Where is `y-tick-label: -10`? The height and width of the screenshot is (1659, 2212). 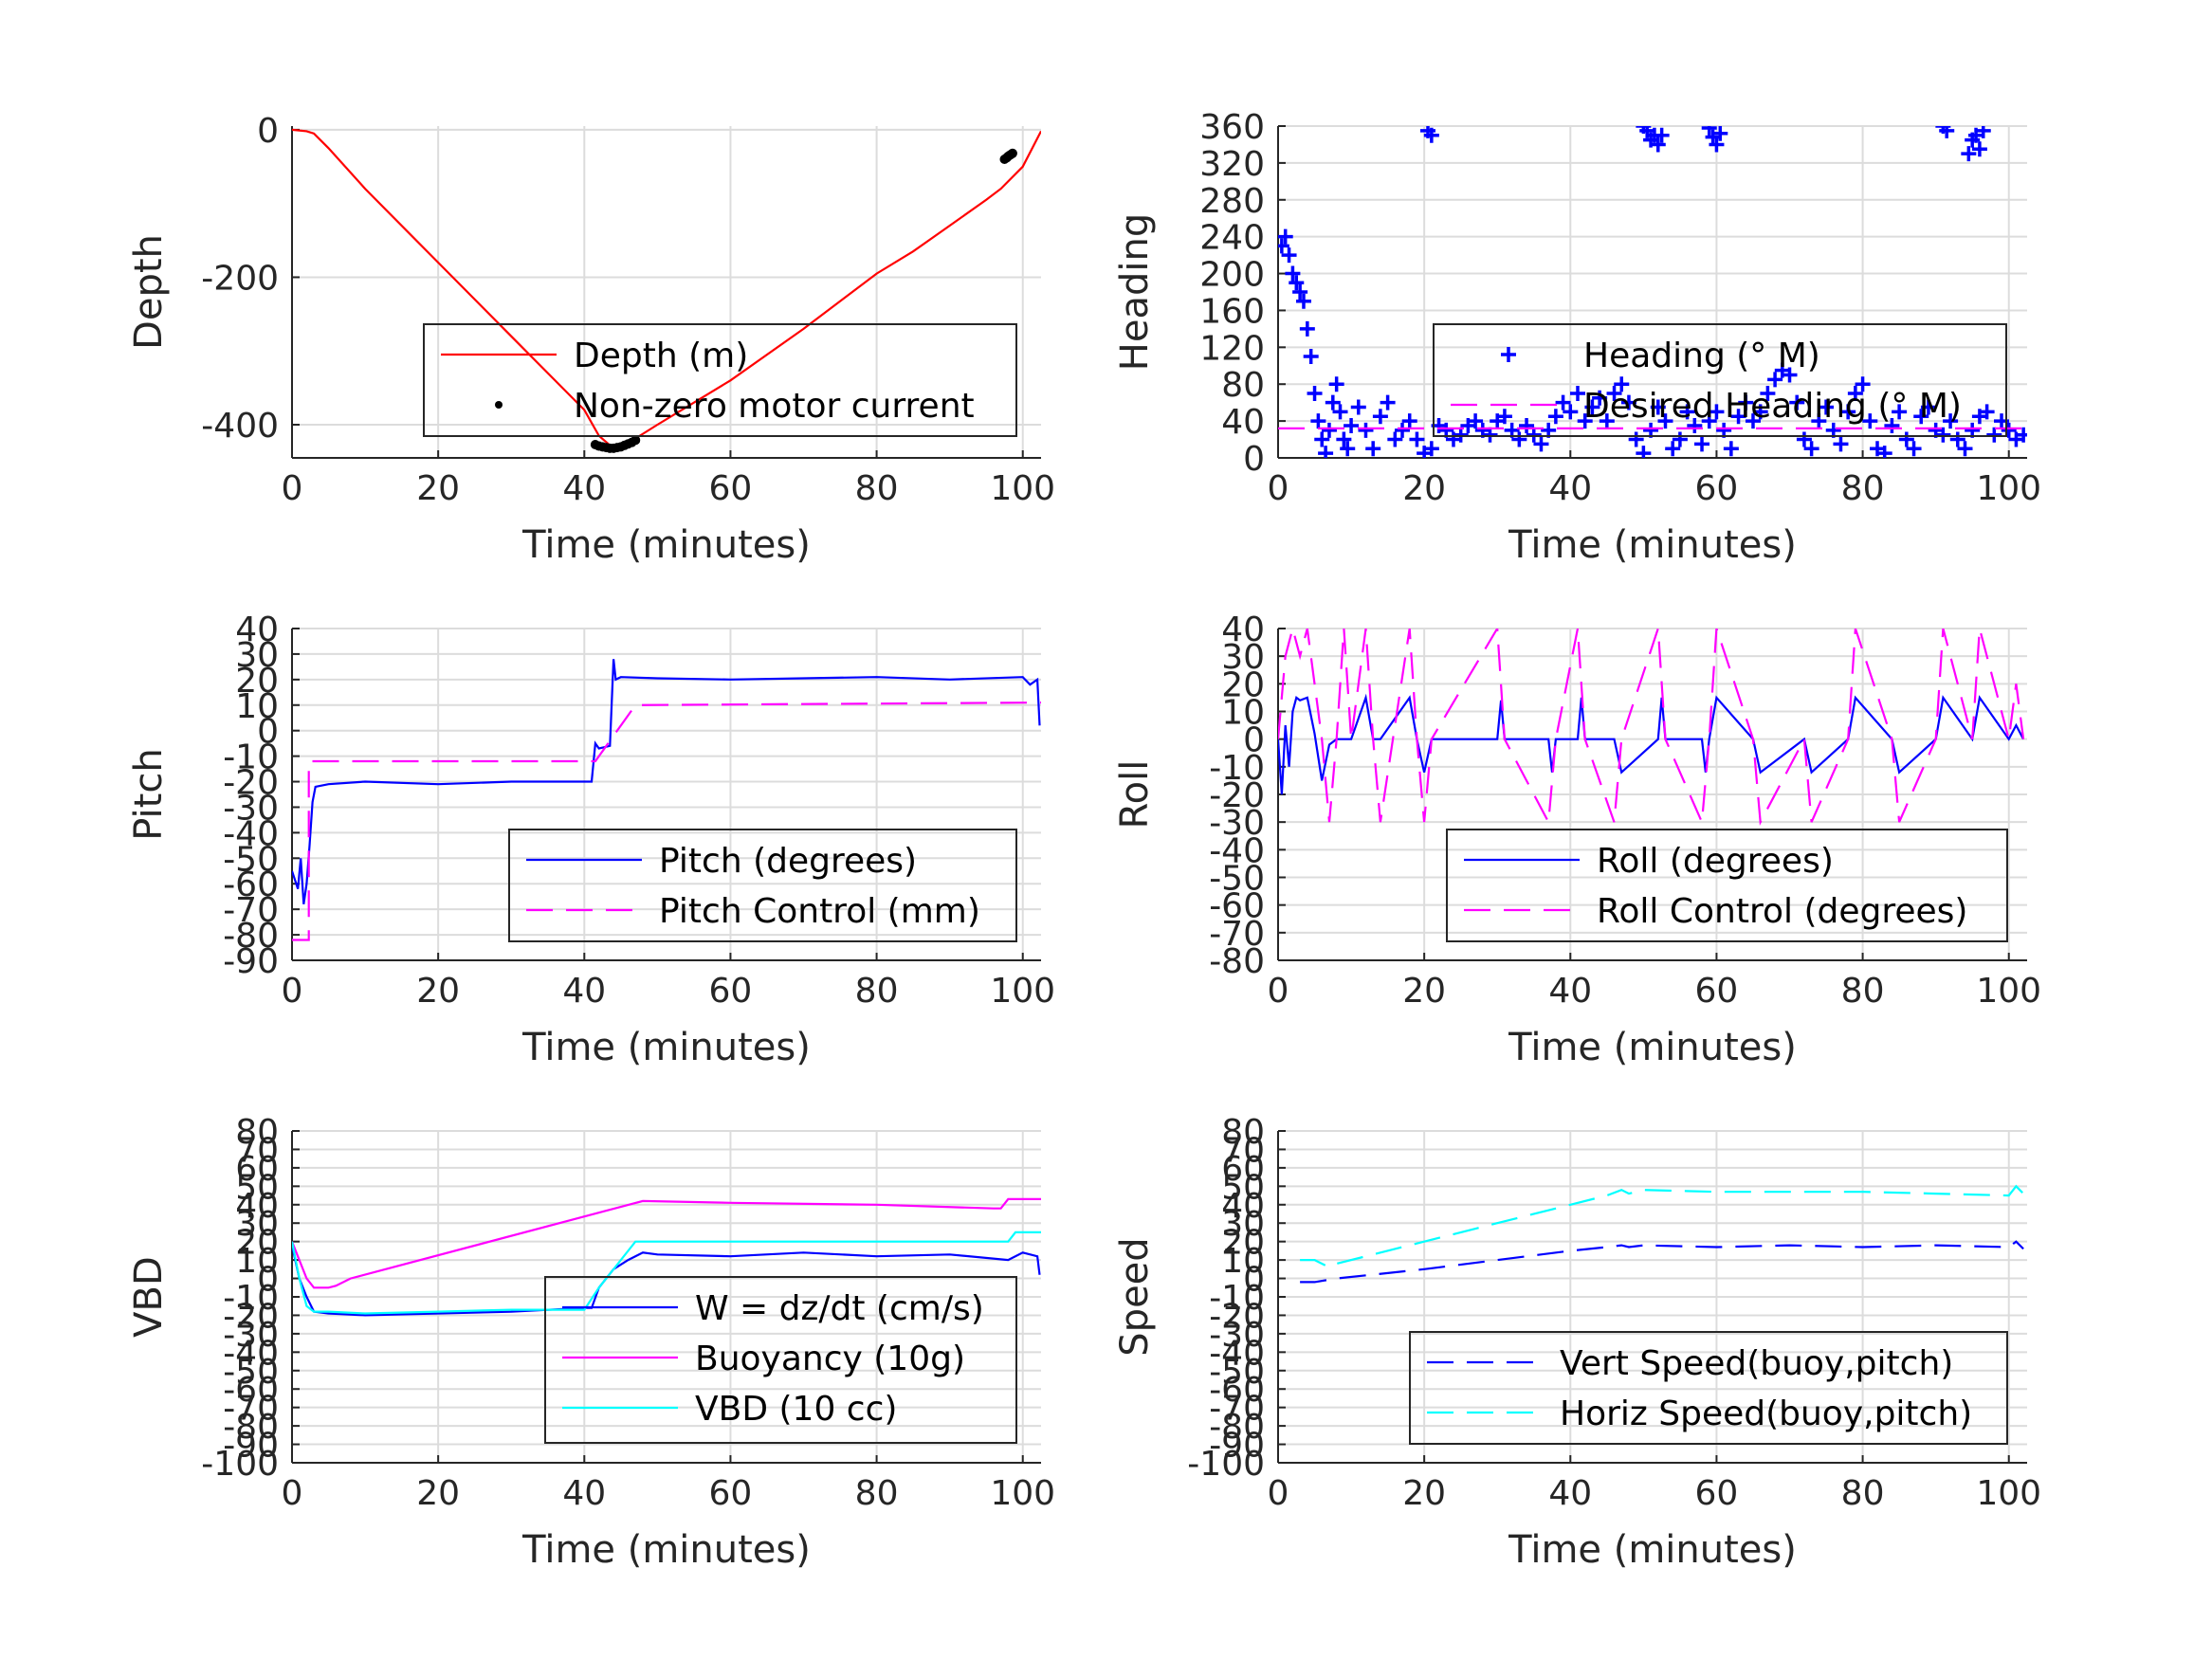
y-tick-label: -10 is located at coordinates (1237, 768).